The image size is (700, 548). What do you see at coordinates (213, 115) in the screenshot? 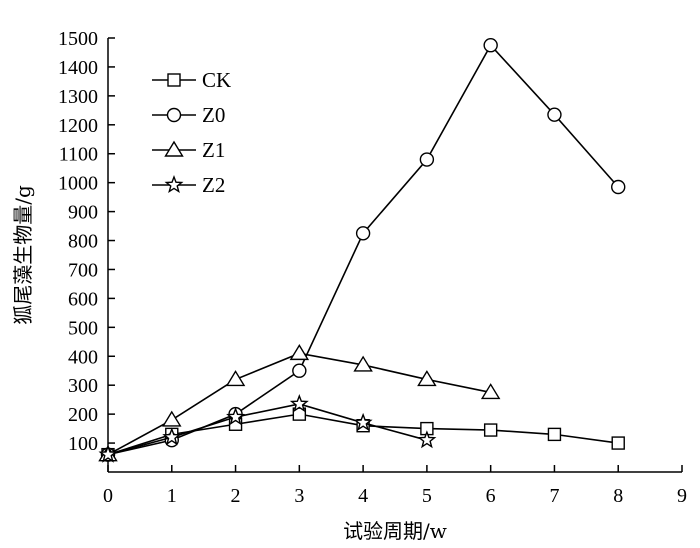
I see `legend-label-z0: Z0` at bounding box center [213, 115].